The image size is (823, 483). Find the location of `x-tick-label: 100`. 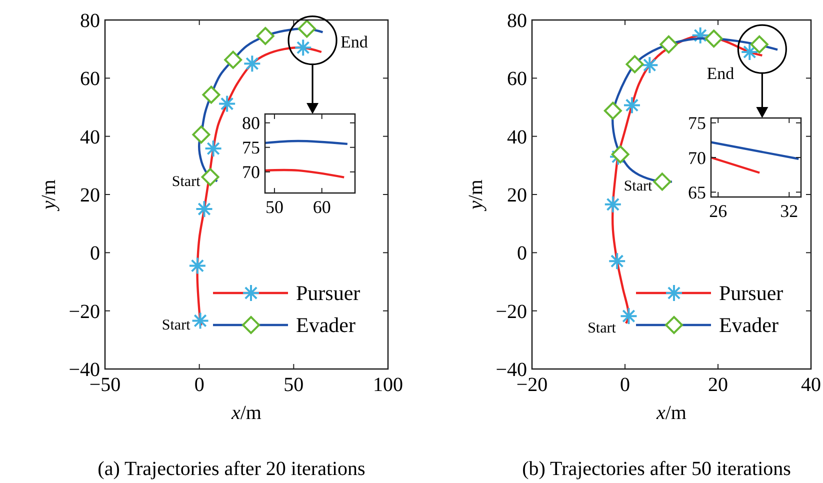

x-tick-label: 100 is located at coordinates (388, 385).